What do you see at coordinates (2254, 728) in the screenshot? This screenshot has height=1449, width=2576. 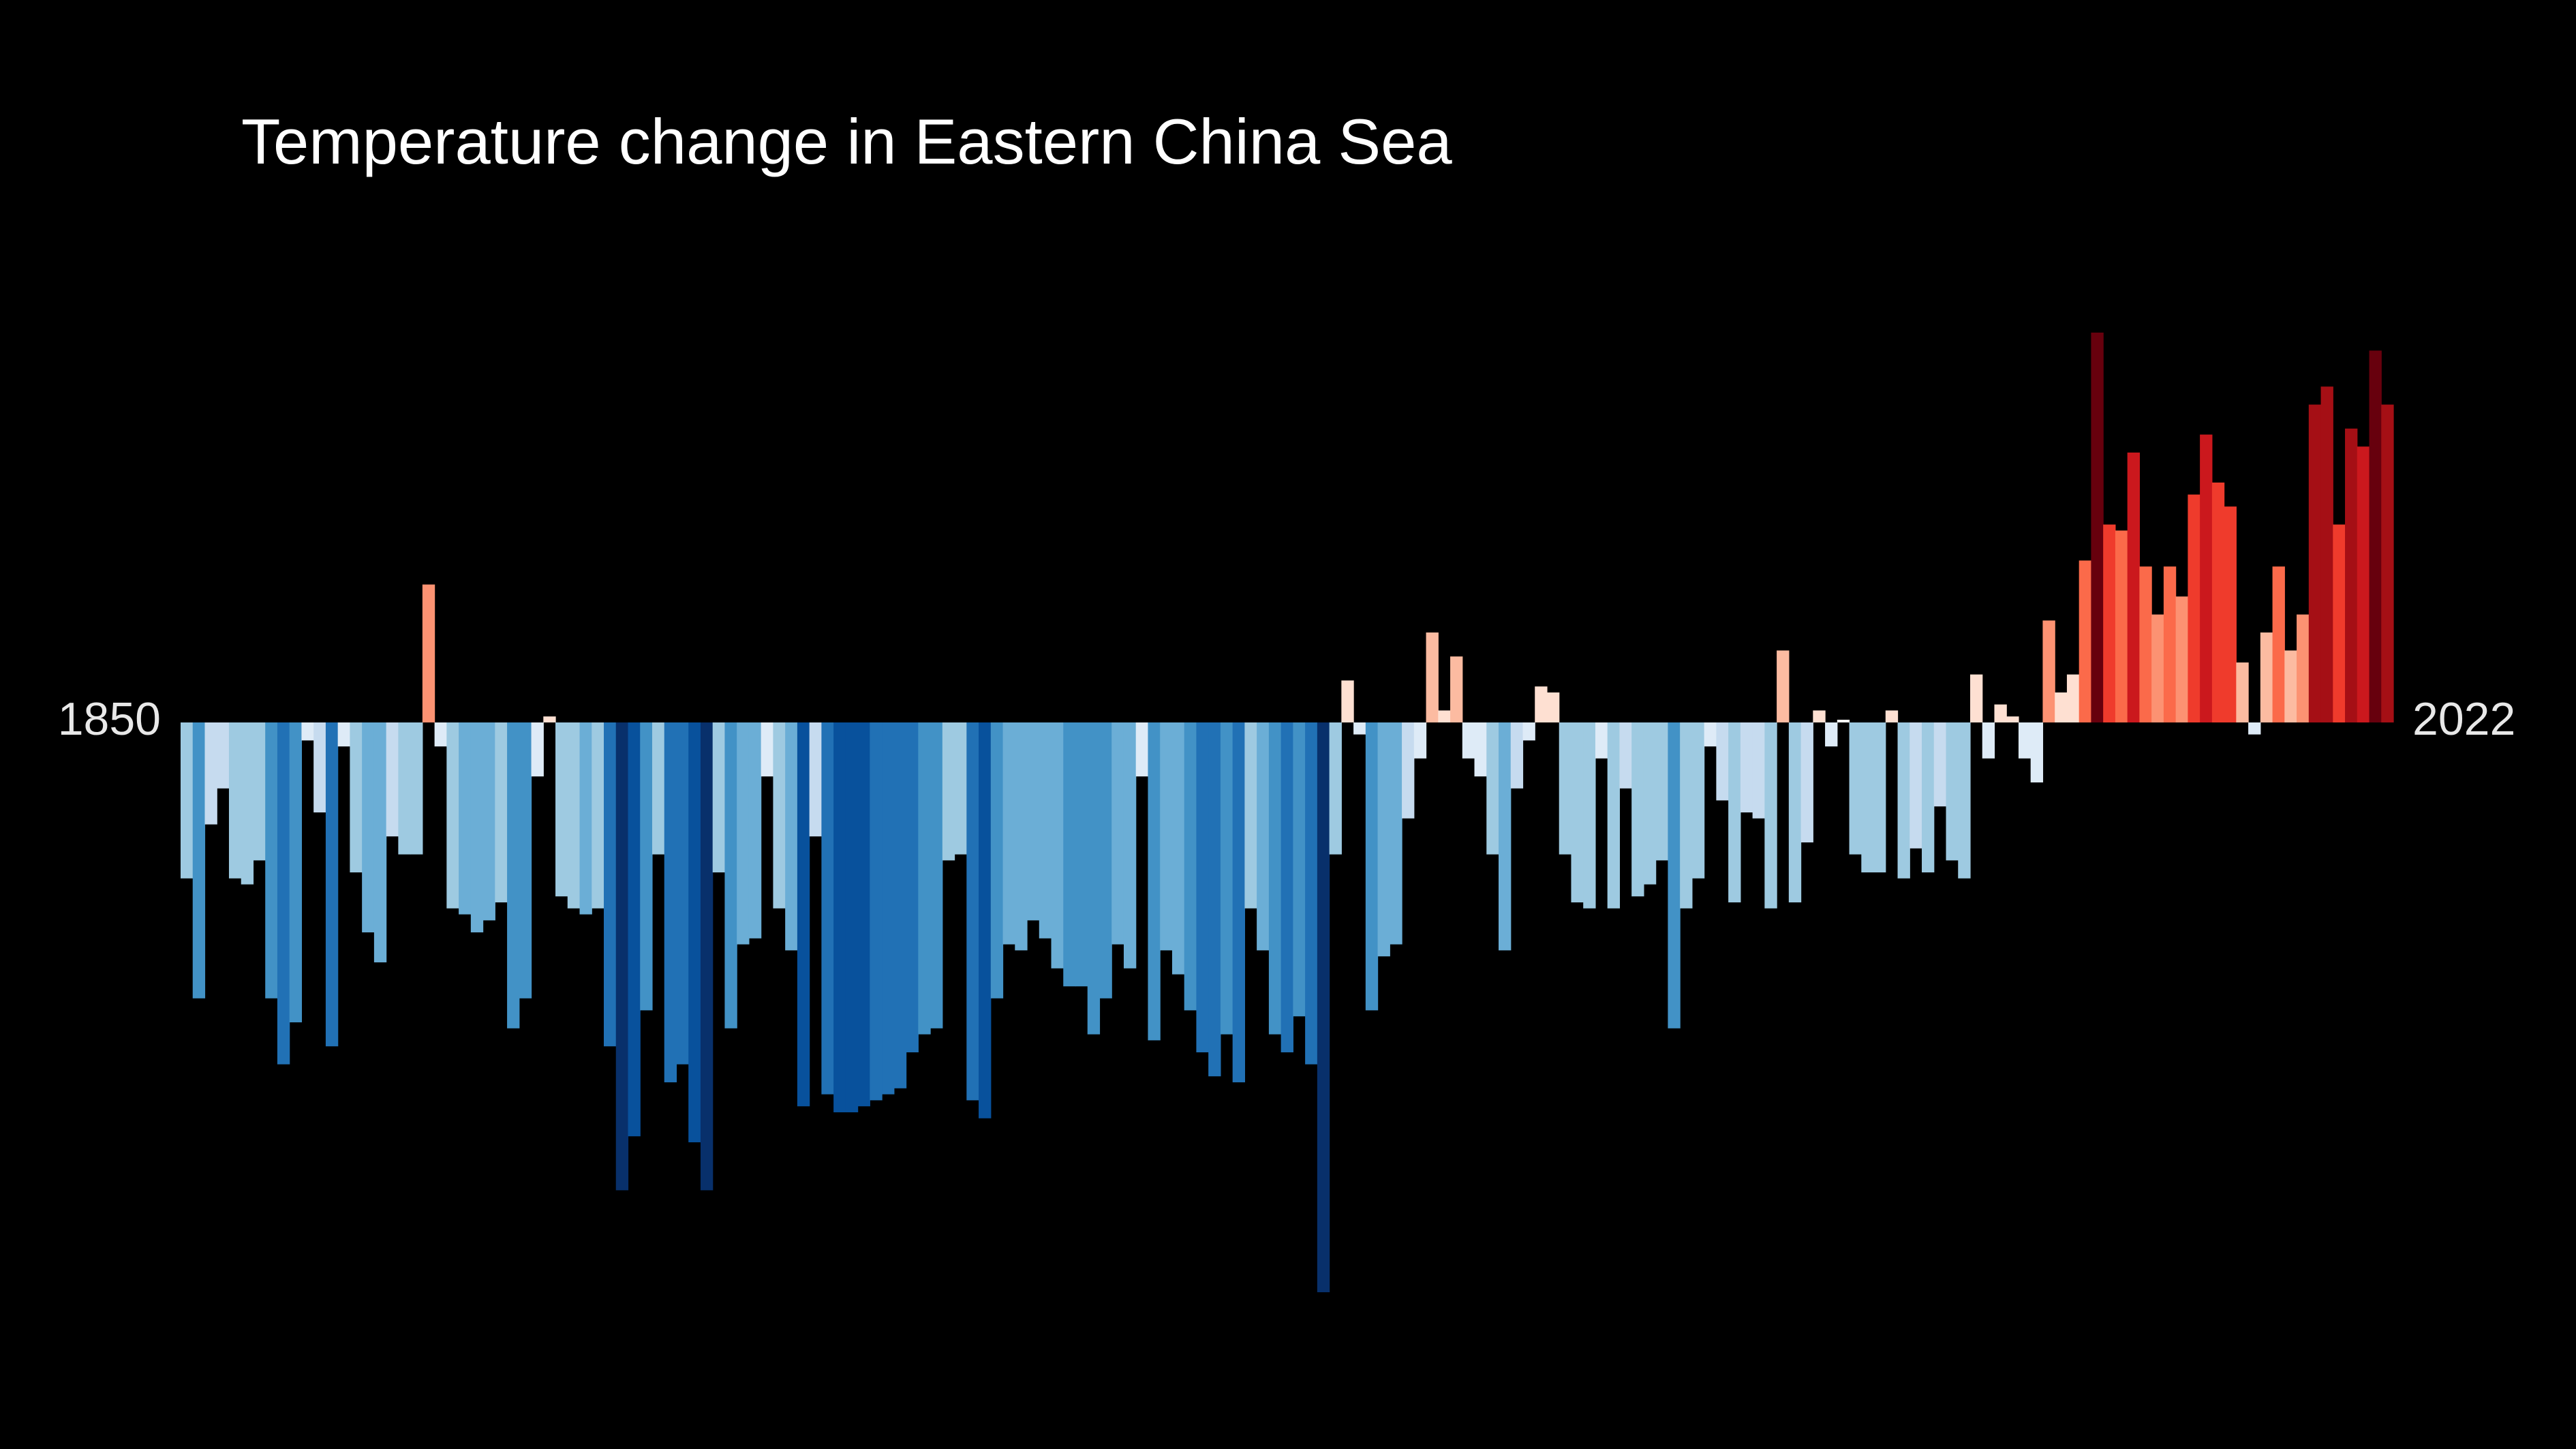 I see `bar-2021` at bounding box center [2254, 728].